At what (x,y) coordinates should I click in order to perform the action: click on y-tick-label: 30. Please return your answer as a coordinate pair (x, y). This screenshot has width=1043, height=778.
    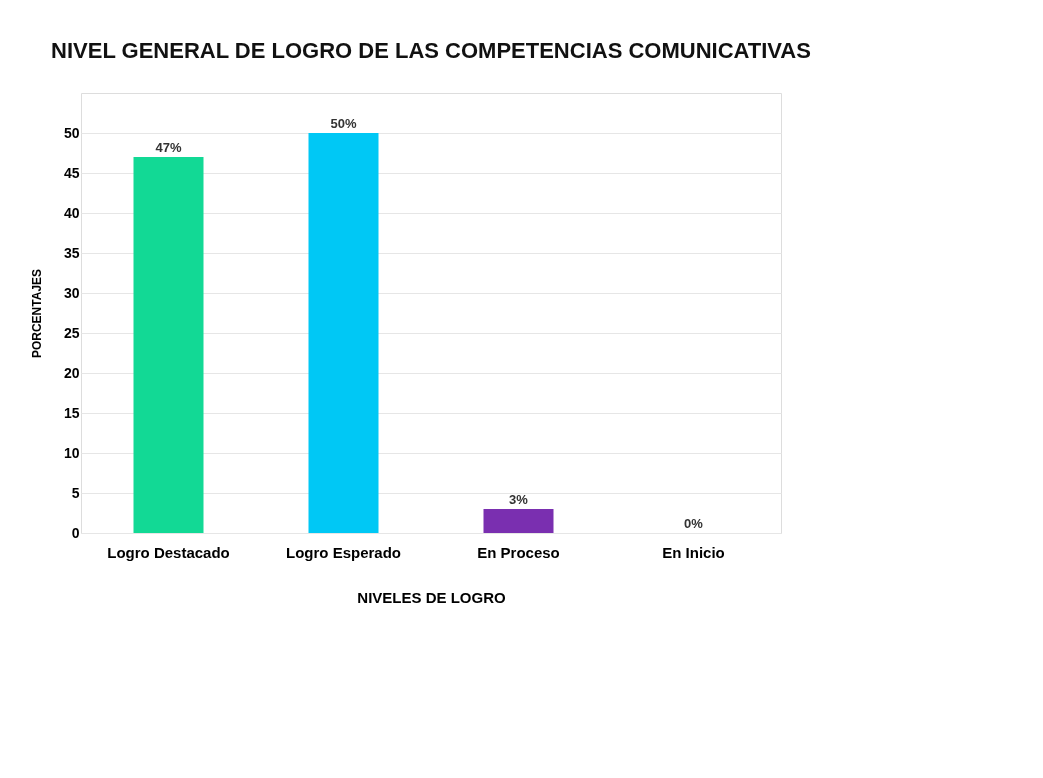
    Looking at the image, I should click on (71, 292).